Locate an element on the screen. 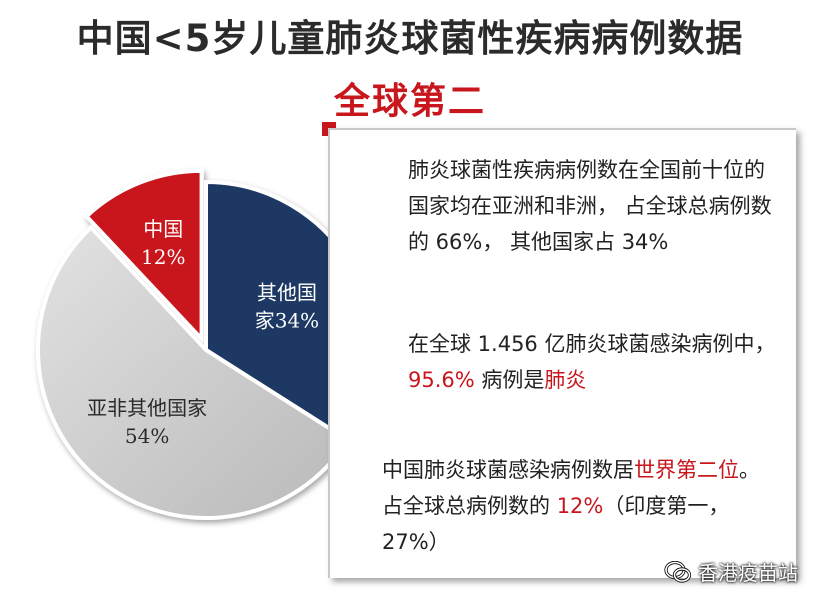 The image size is (820, 600). slice-china is located at coordinates (143, 256).